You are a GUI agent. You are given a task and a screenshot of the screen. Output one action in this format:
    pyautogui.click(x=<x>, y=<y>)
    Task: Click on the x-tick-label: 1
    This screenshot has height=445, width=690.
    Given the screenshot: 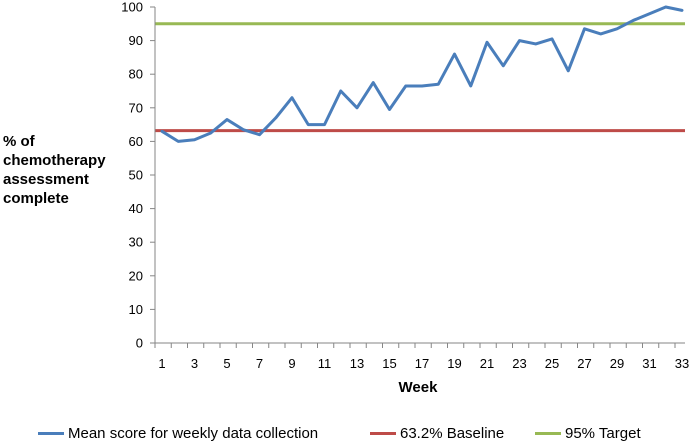 What is the action you would take?
    pyautogui.click(x=161, y=363)
    